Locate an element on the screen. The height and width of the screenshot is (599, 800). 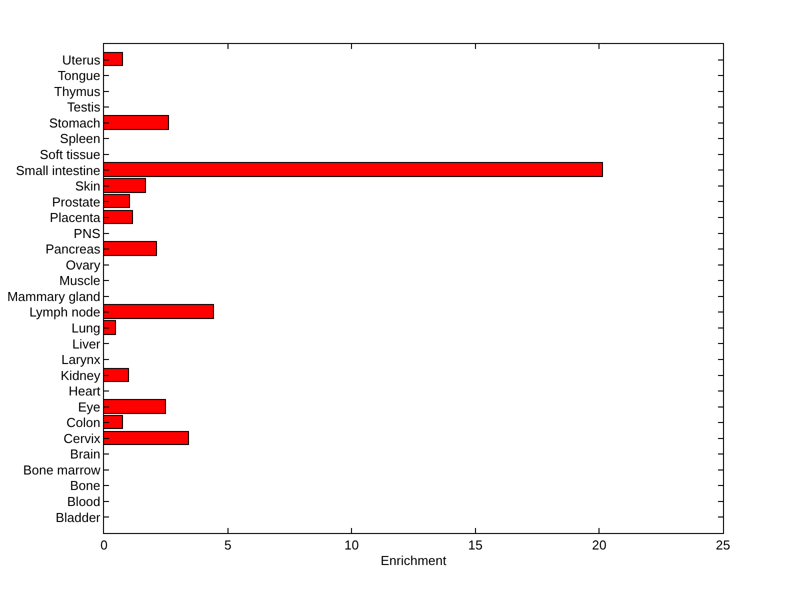
y-tick-label: Heart is located at coordinates (84, 391).